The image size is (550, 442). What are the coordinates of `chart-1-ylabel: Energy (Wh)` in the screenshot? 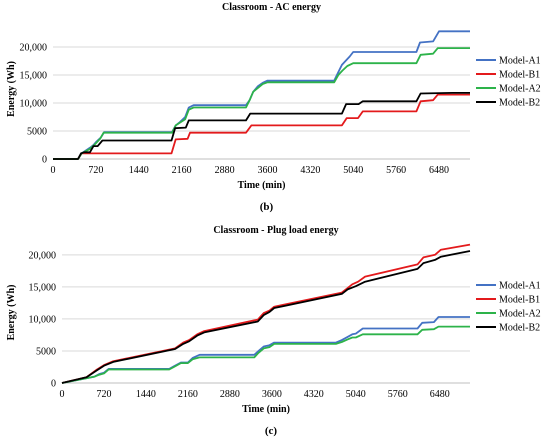 It's located at (11, 89).